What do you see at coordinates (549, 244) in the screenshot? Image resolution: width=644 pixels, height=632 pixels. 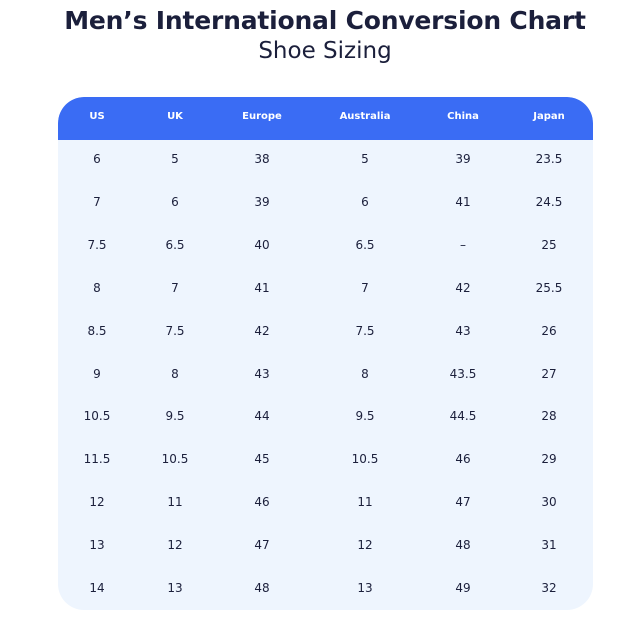 I see `table-cell: 25` at bounding box center [549, 244].